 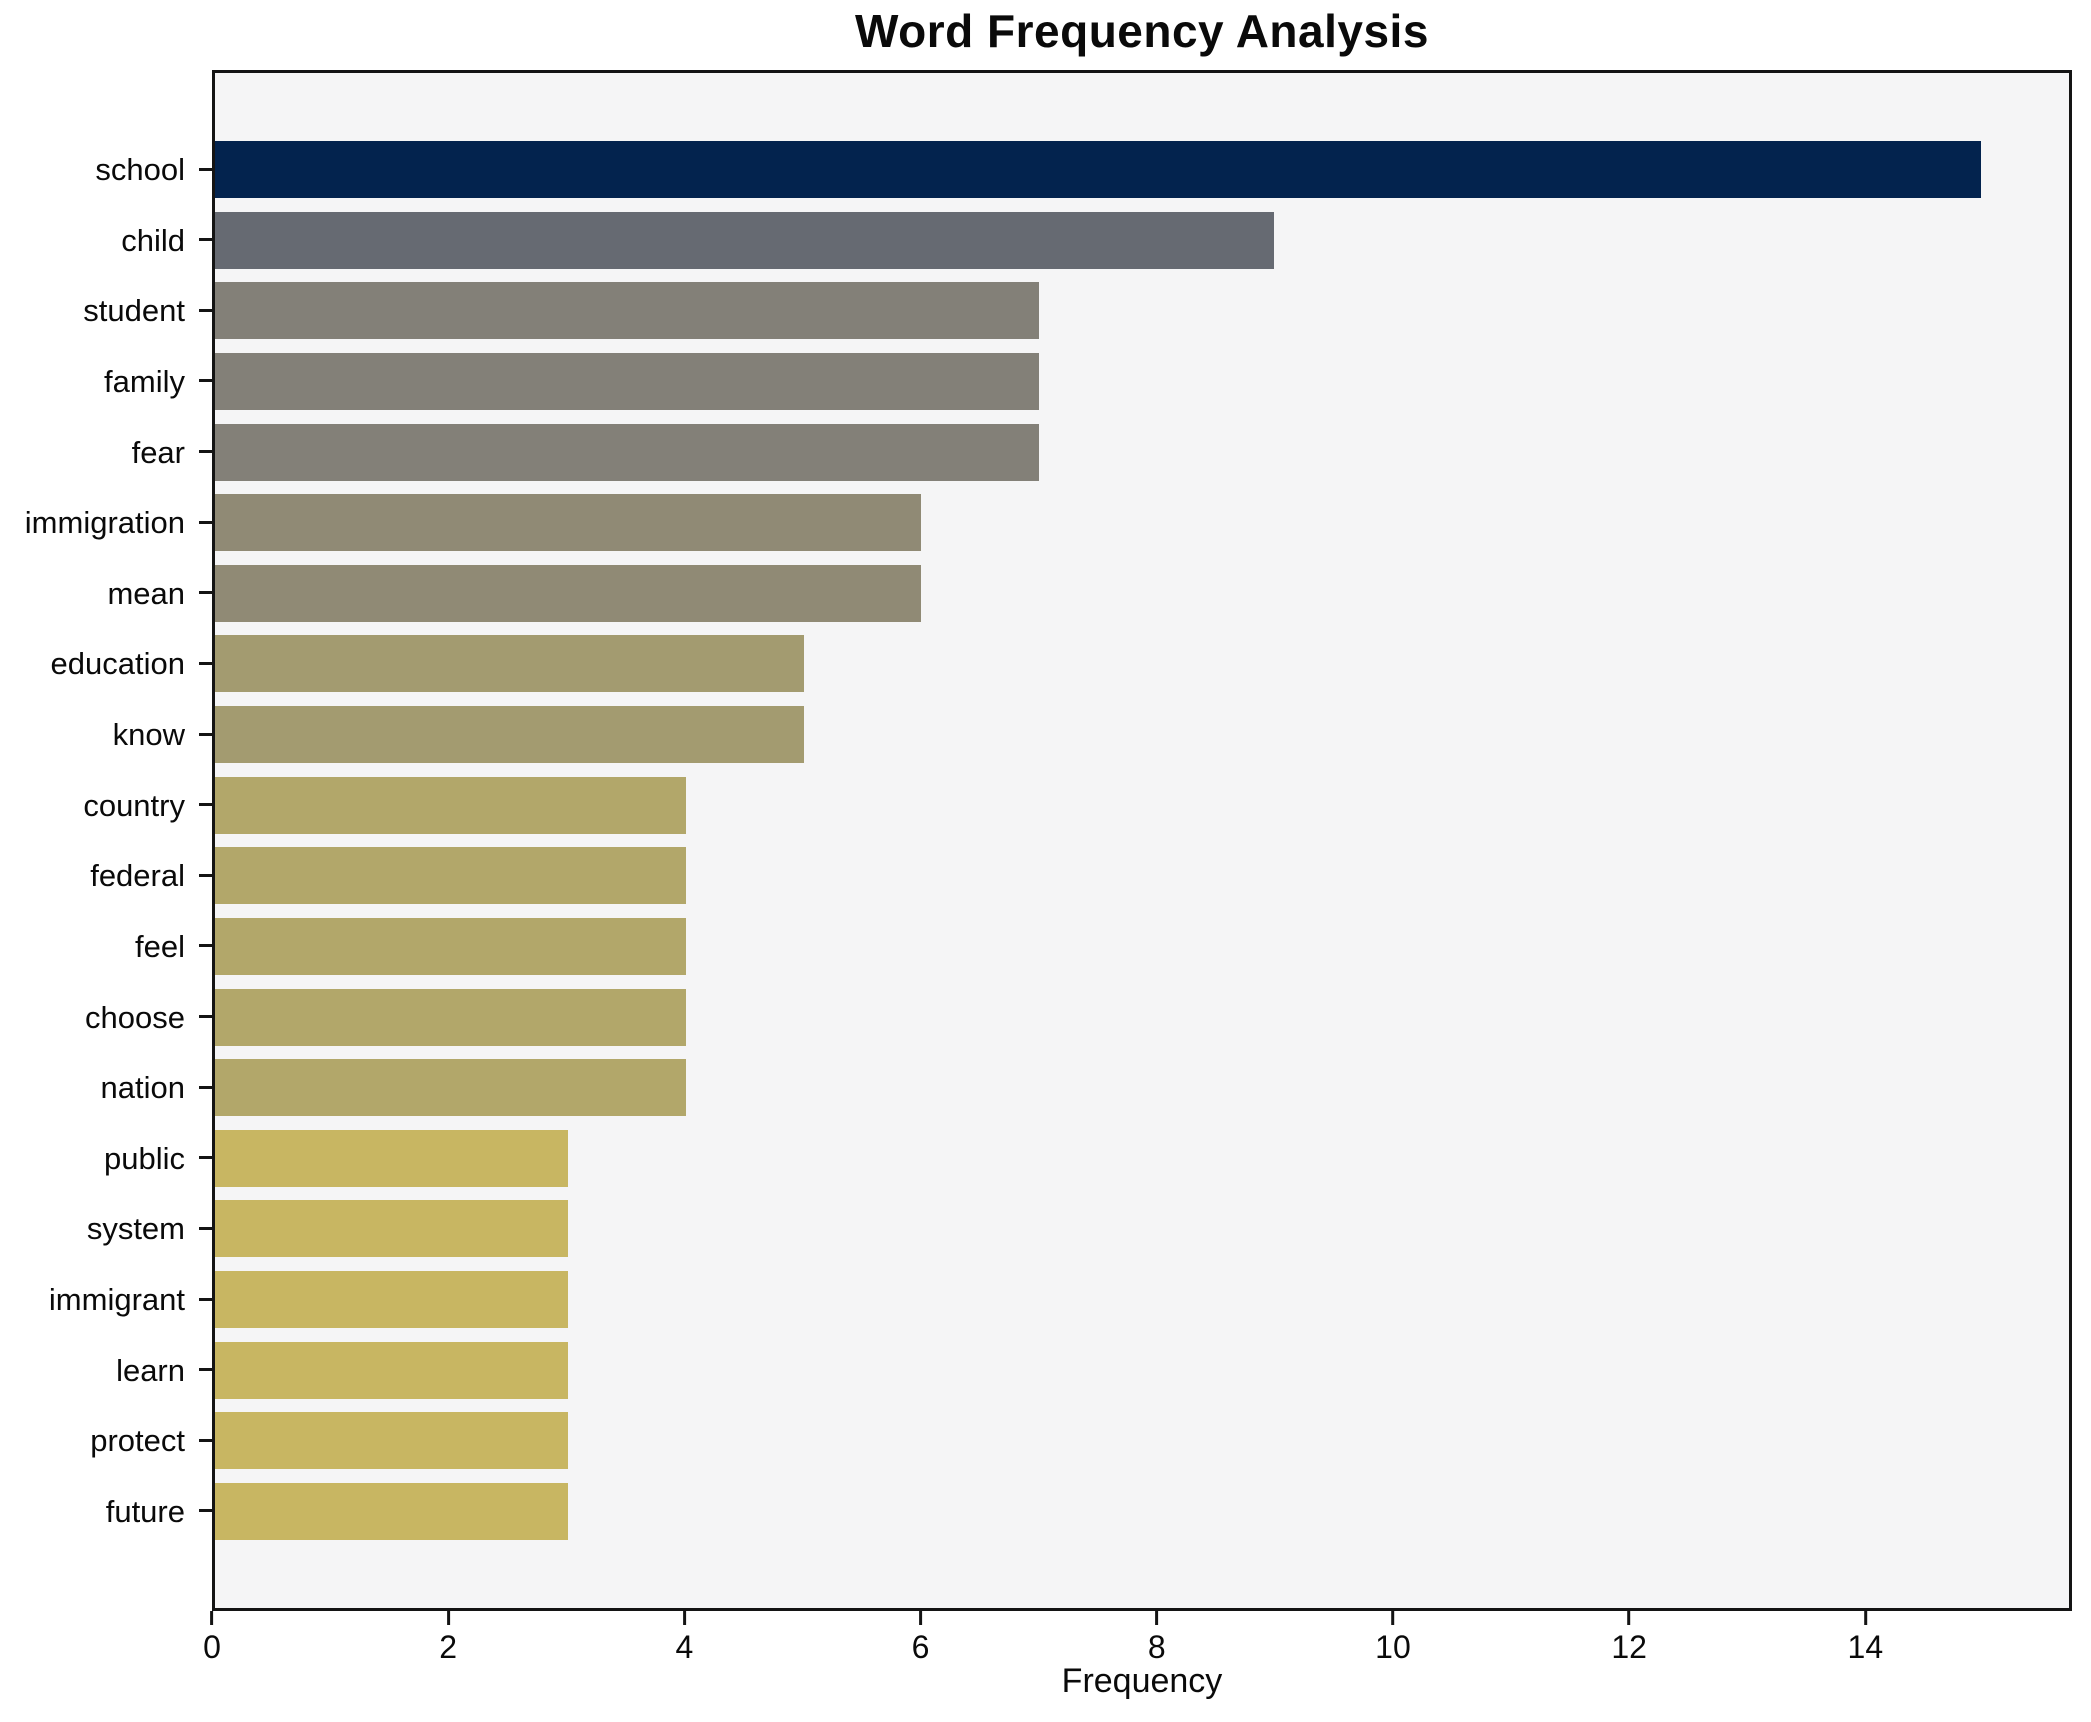 I want to click on bar-row: choose, so click(x=1077, y=1017).